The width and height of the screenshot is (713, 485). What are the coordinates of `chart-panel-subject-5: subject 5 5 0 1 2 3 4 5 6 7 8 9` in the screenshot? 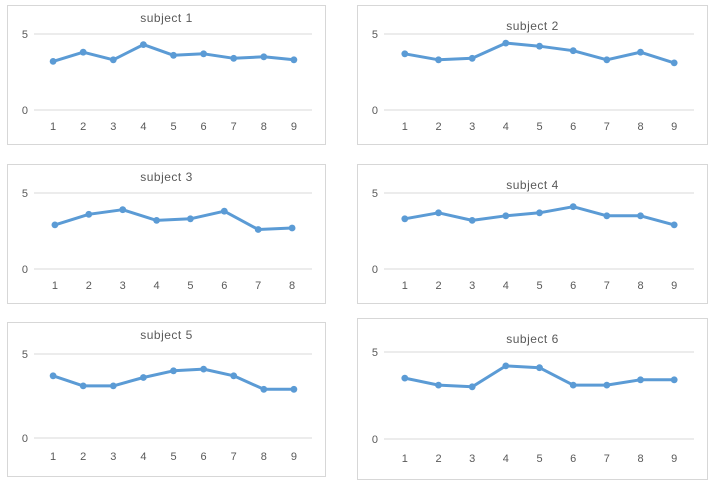 It's located at (166, 399).